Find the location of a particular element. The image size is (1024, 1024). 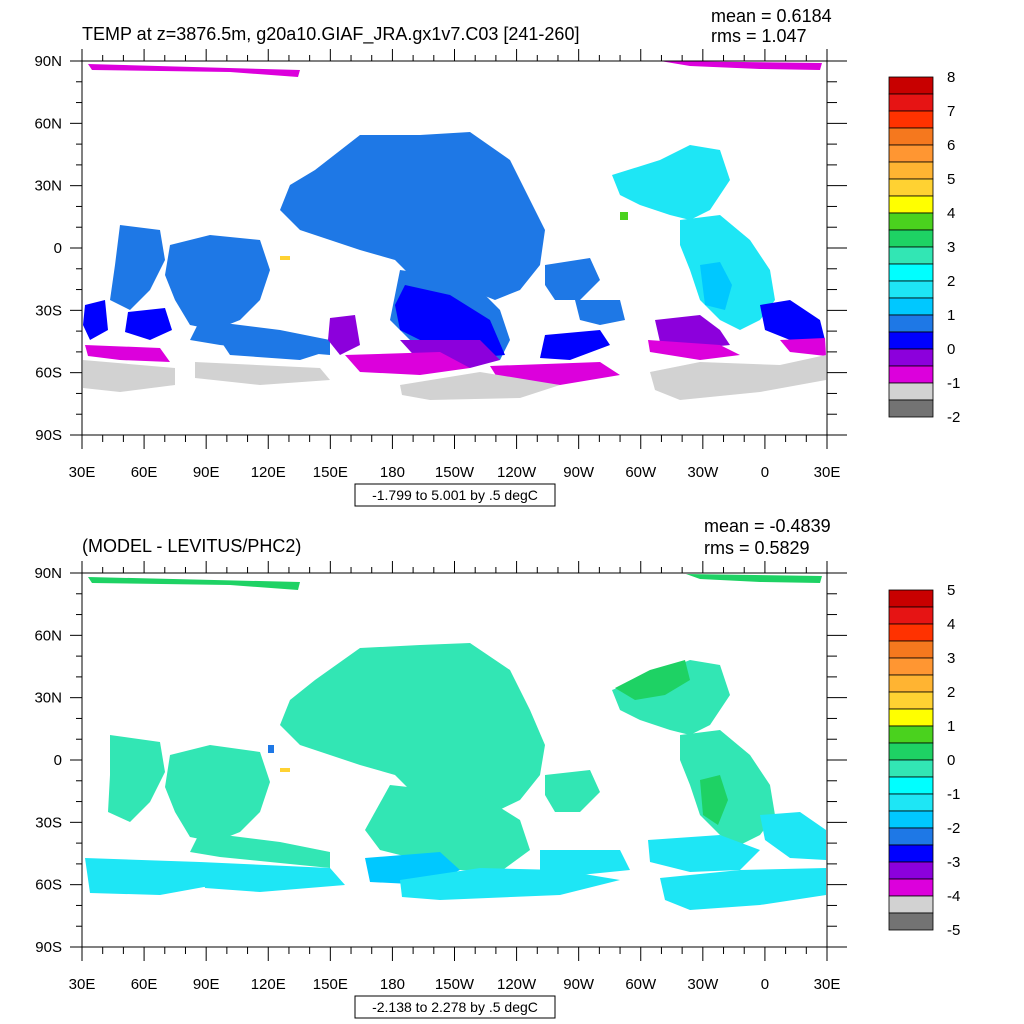

field-atlantic-green is located at coordinates (652, 680).